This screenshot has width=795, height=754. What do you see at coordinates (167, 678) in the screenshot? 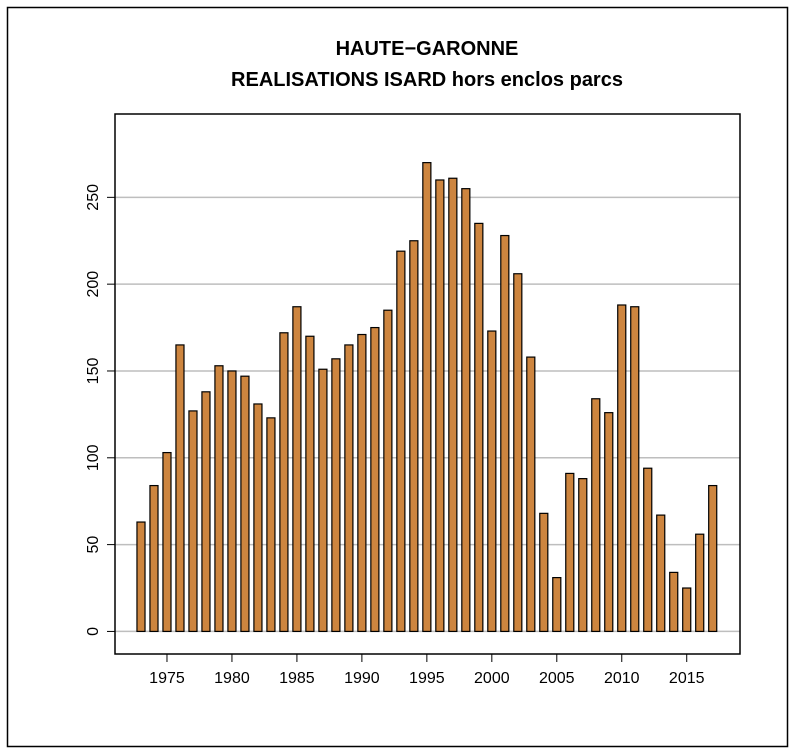
I see `x-tick-label: 1975` at bounding box center [167, 678].